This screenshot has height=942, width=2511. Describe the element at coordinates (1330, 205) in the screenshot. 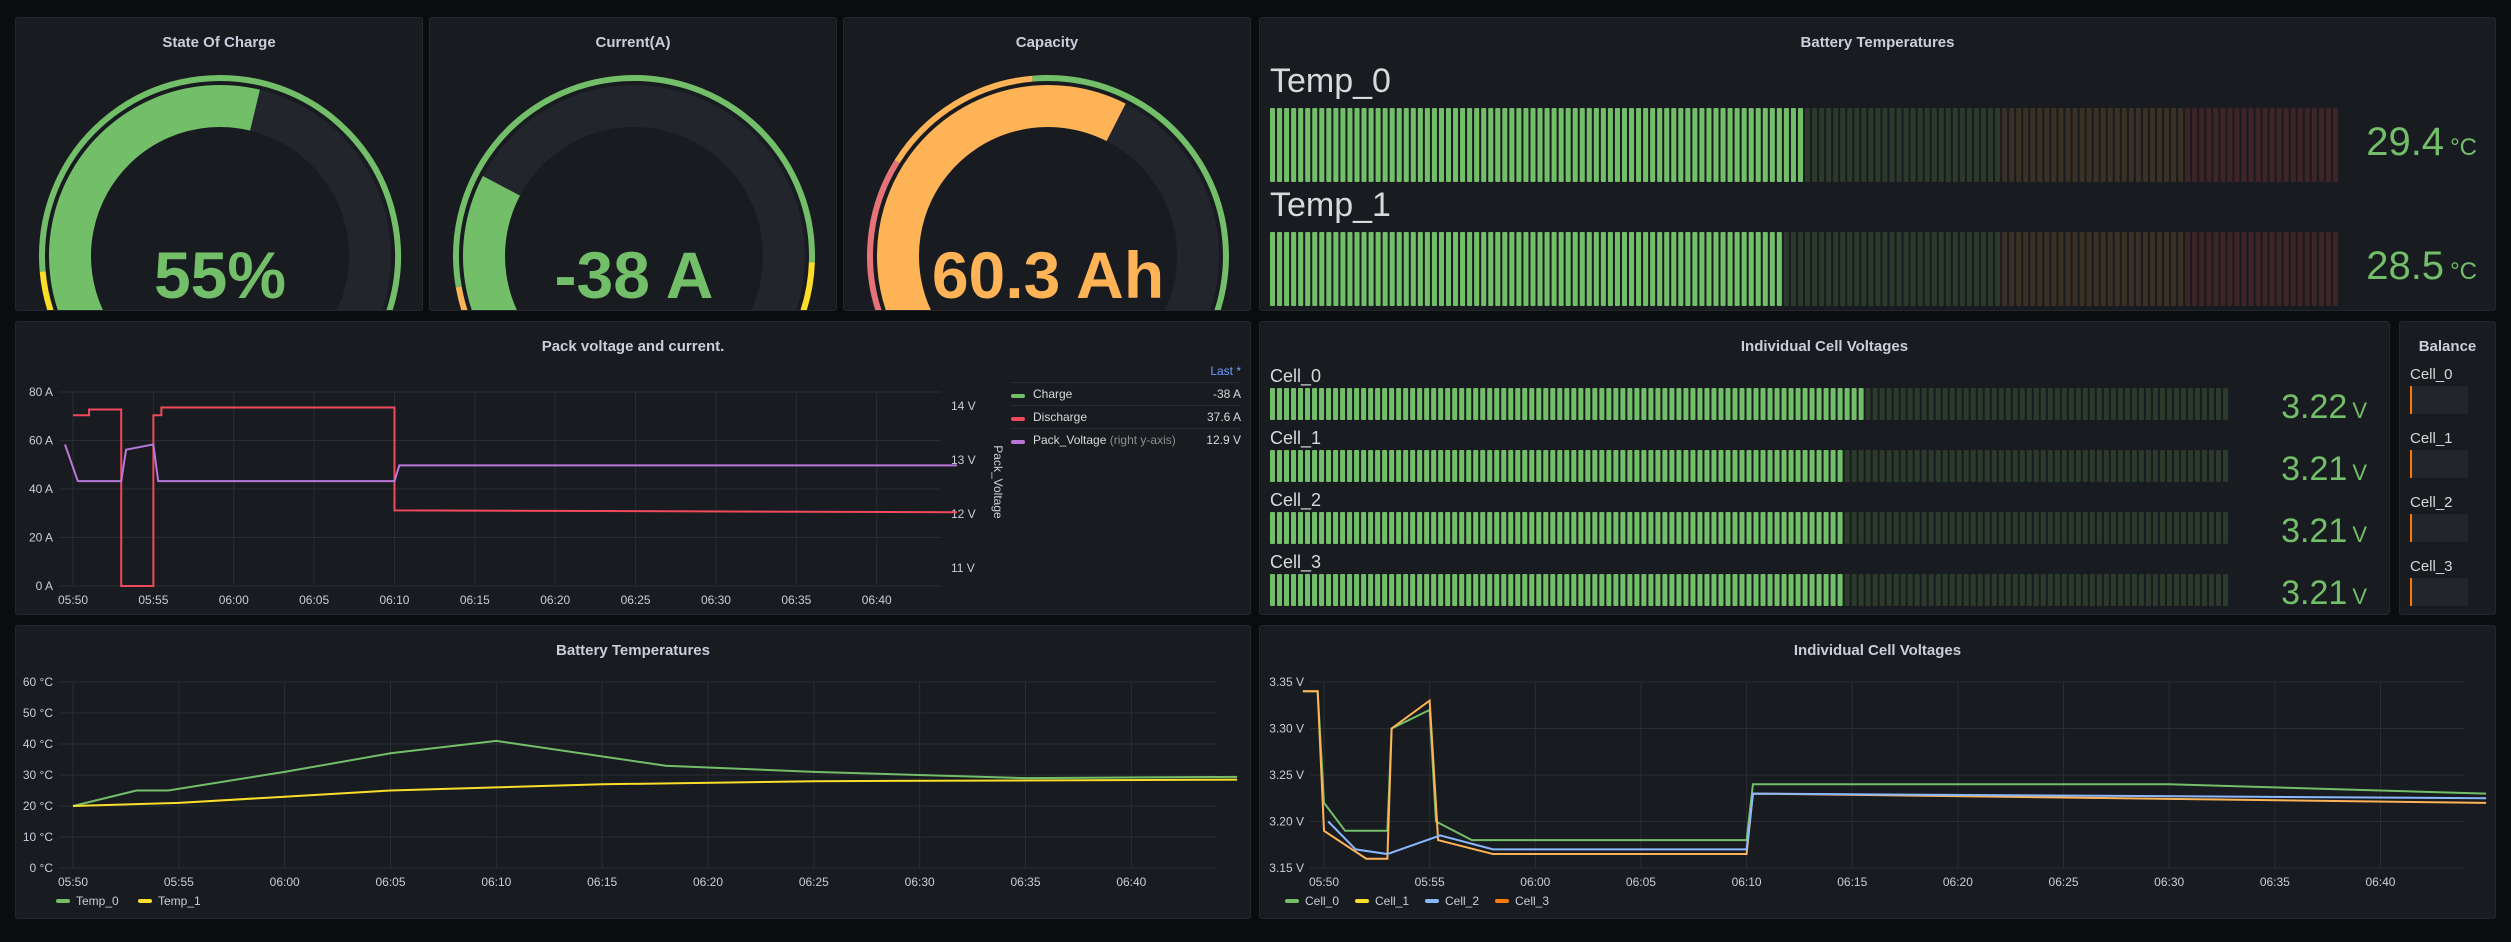

I see `temp-label-1: Temp_1` at that location.